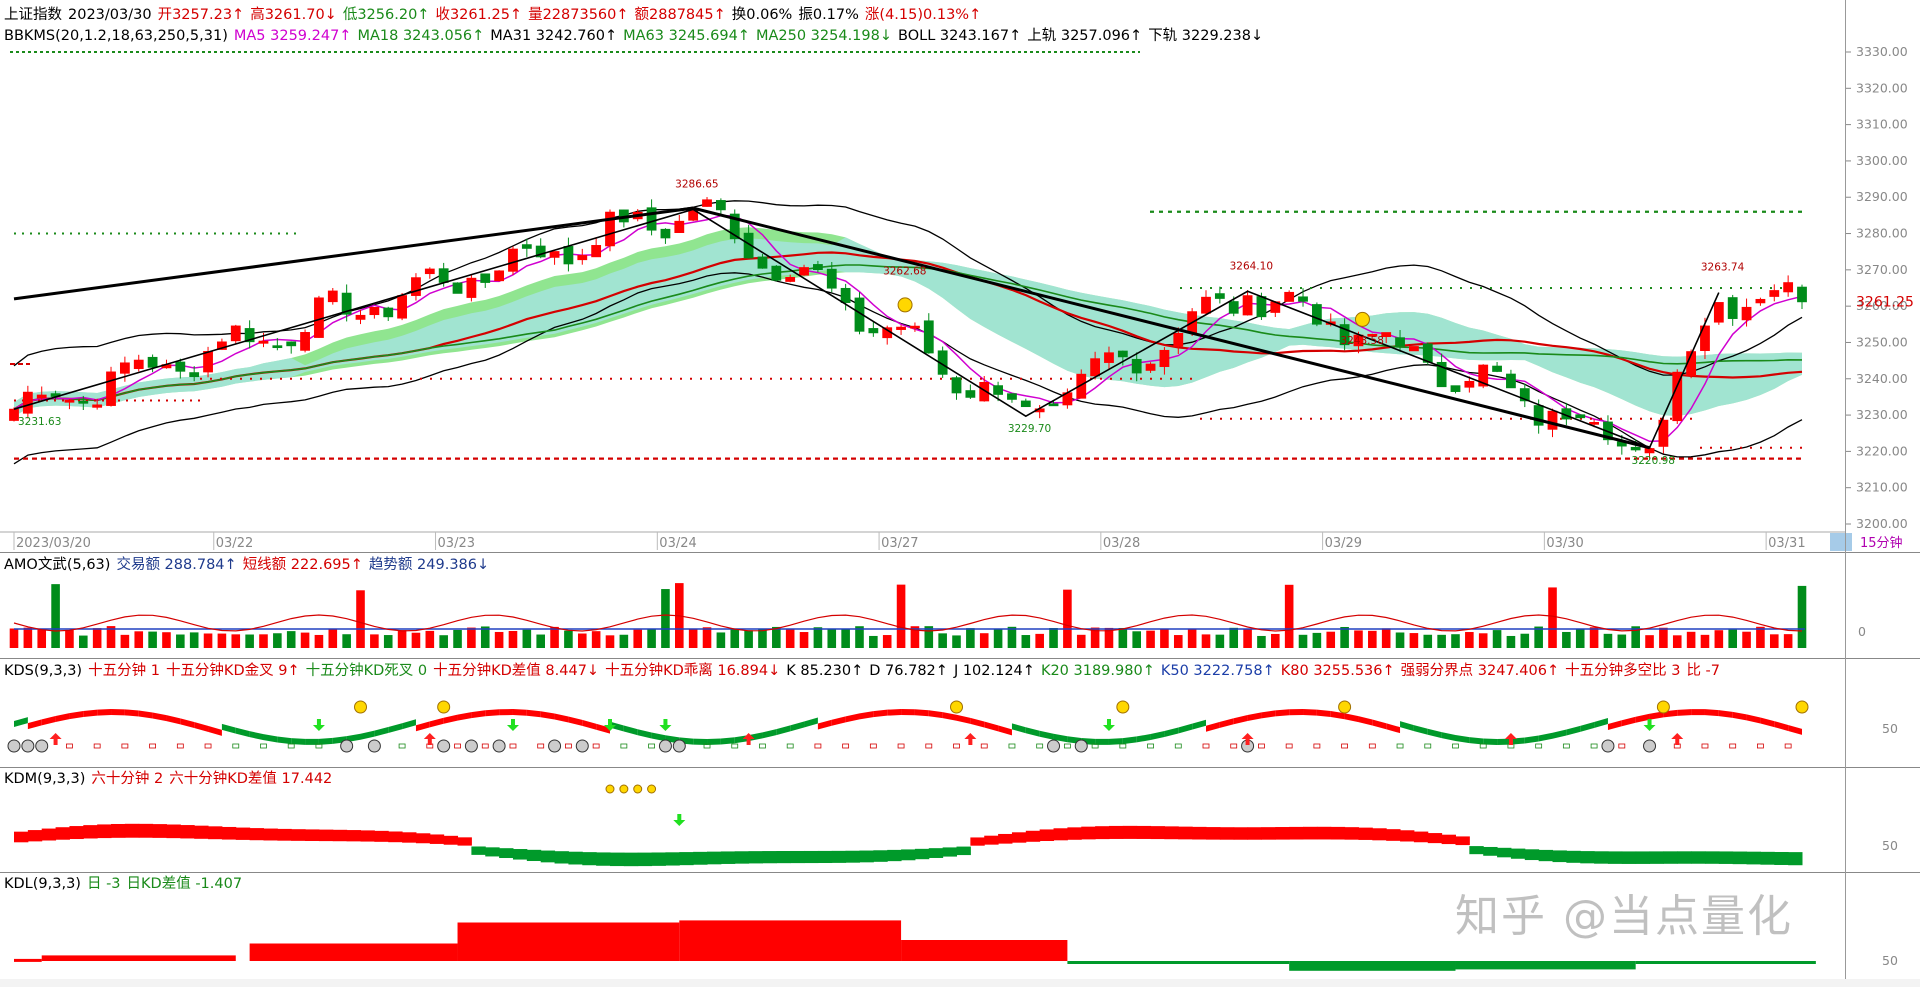 Image resolution: width=1920 pixels, height=987 pixels. Describe the element at coordinates (1171, 328) in the screenshot. I see `trendline-down` at that location.